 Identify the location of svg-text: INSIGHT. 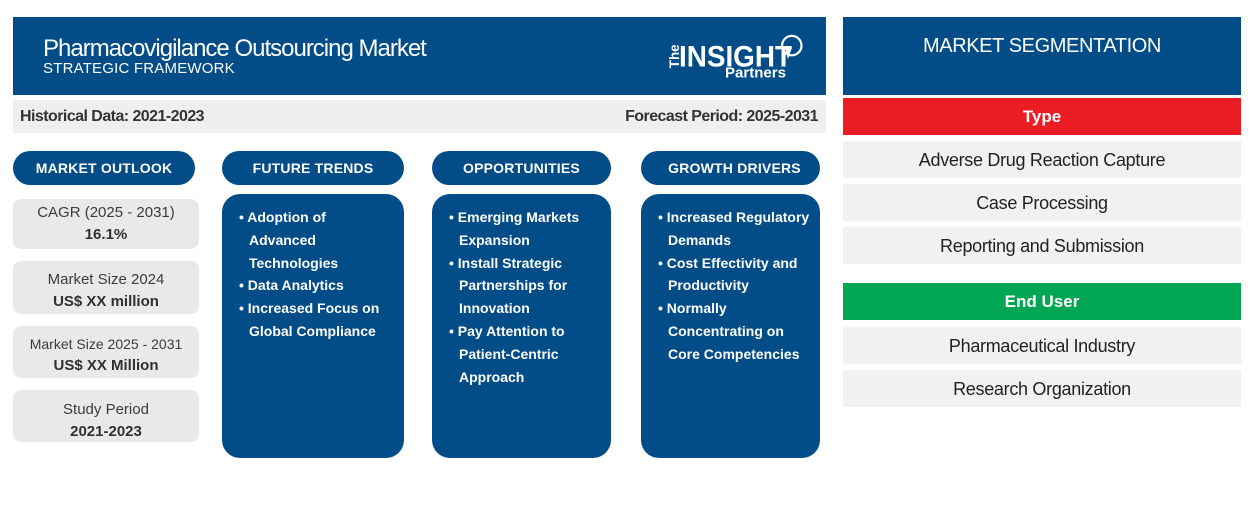
(735, 57).